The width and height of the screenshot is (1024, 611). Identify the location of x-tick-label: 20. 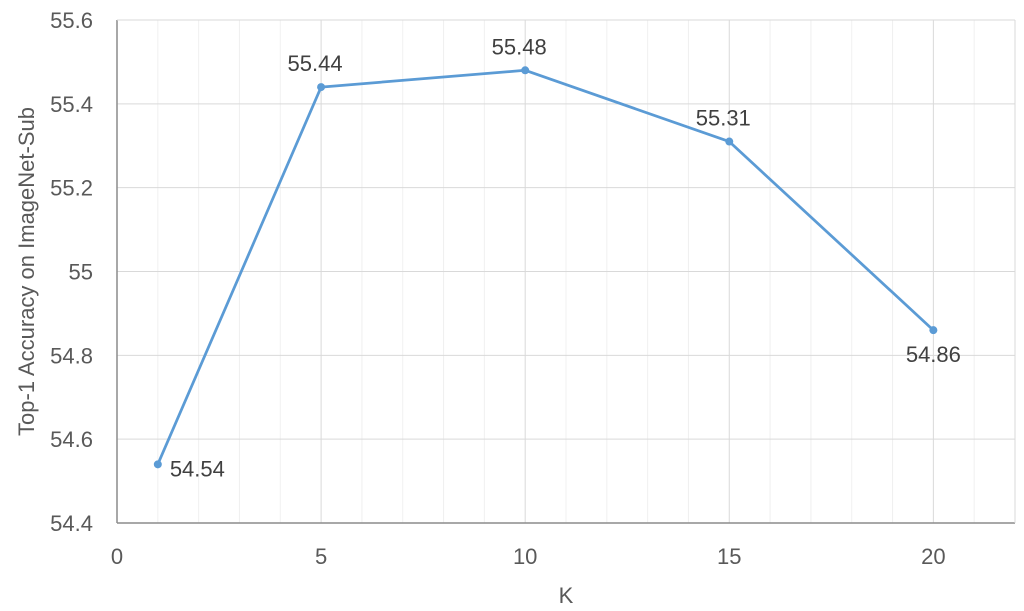
(933, 556).